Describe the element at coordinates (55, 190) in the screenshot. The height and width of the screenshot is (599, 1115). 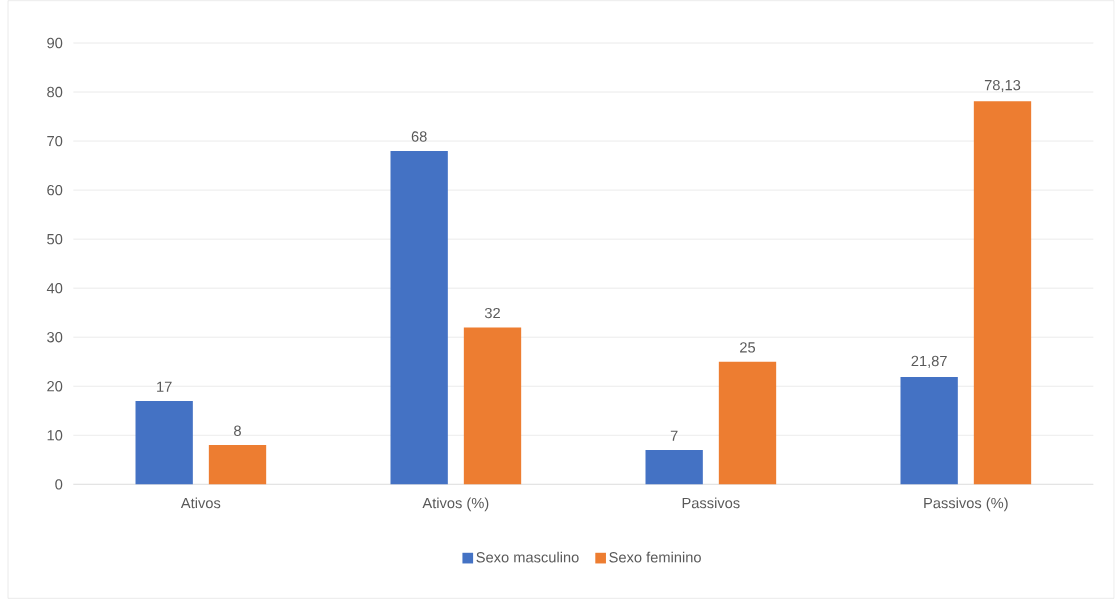
I see `y-tick-label: 60` at that location.